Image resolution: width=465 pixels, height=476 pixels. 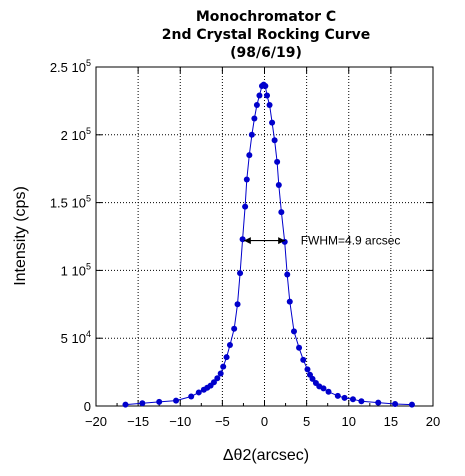 I want to click on y-tick-mantissa: 1.5 10, so click(x=68, y=203).